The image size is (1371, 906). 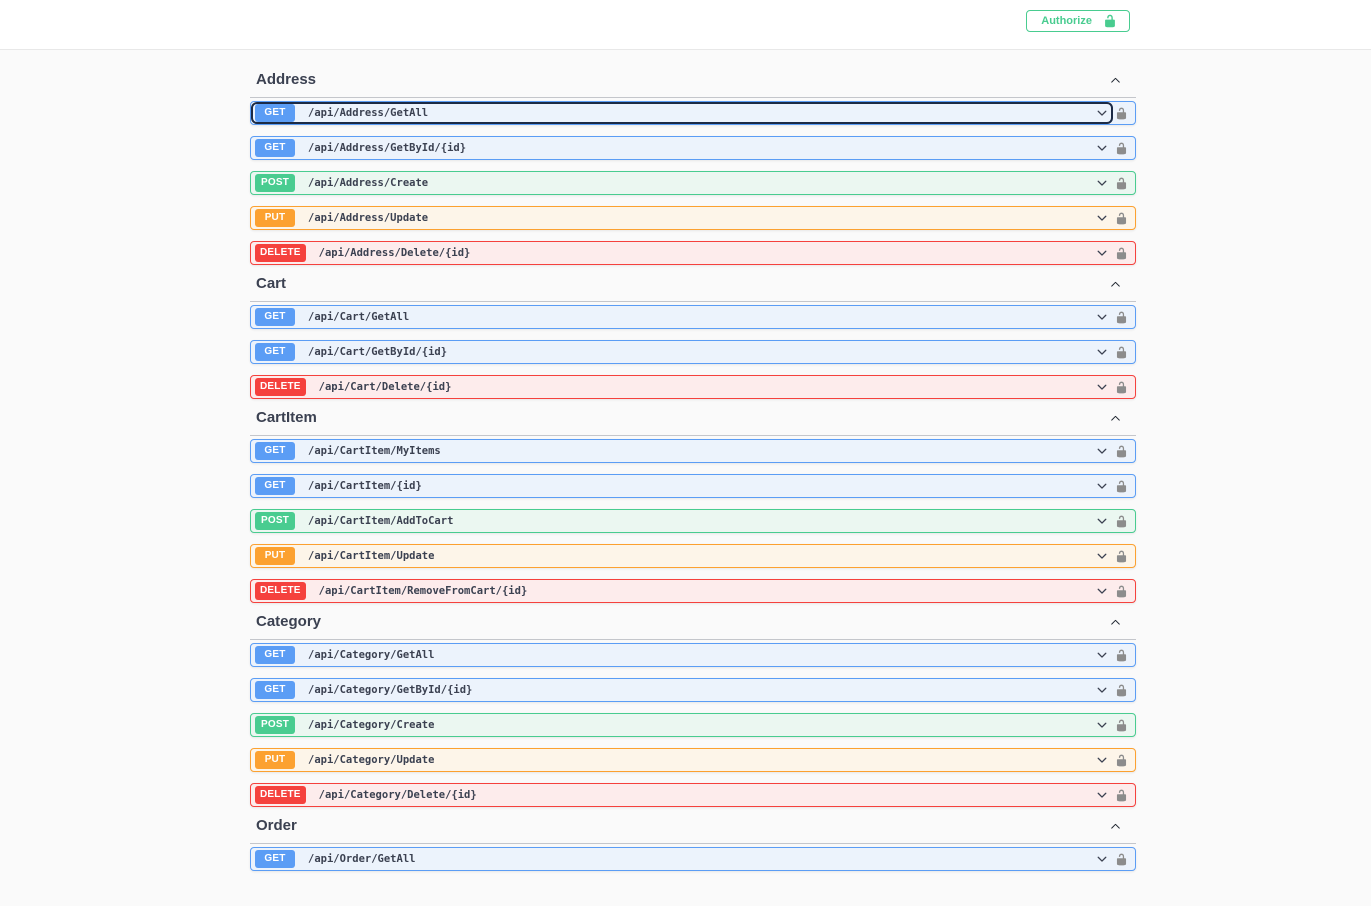 I want to click on endpoint-path: /api/Address/Delete/{id}, so click(x=394, y=253).